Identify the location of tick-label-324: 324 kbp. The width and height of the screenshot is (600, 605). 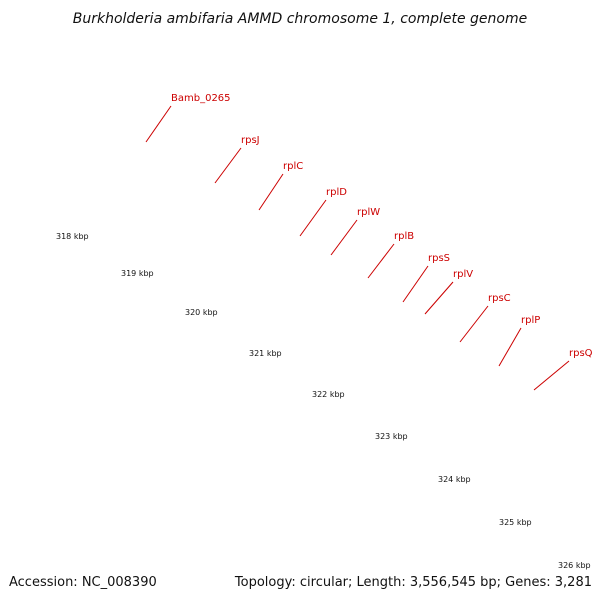
(454, 479).